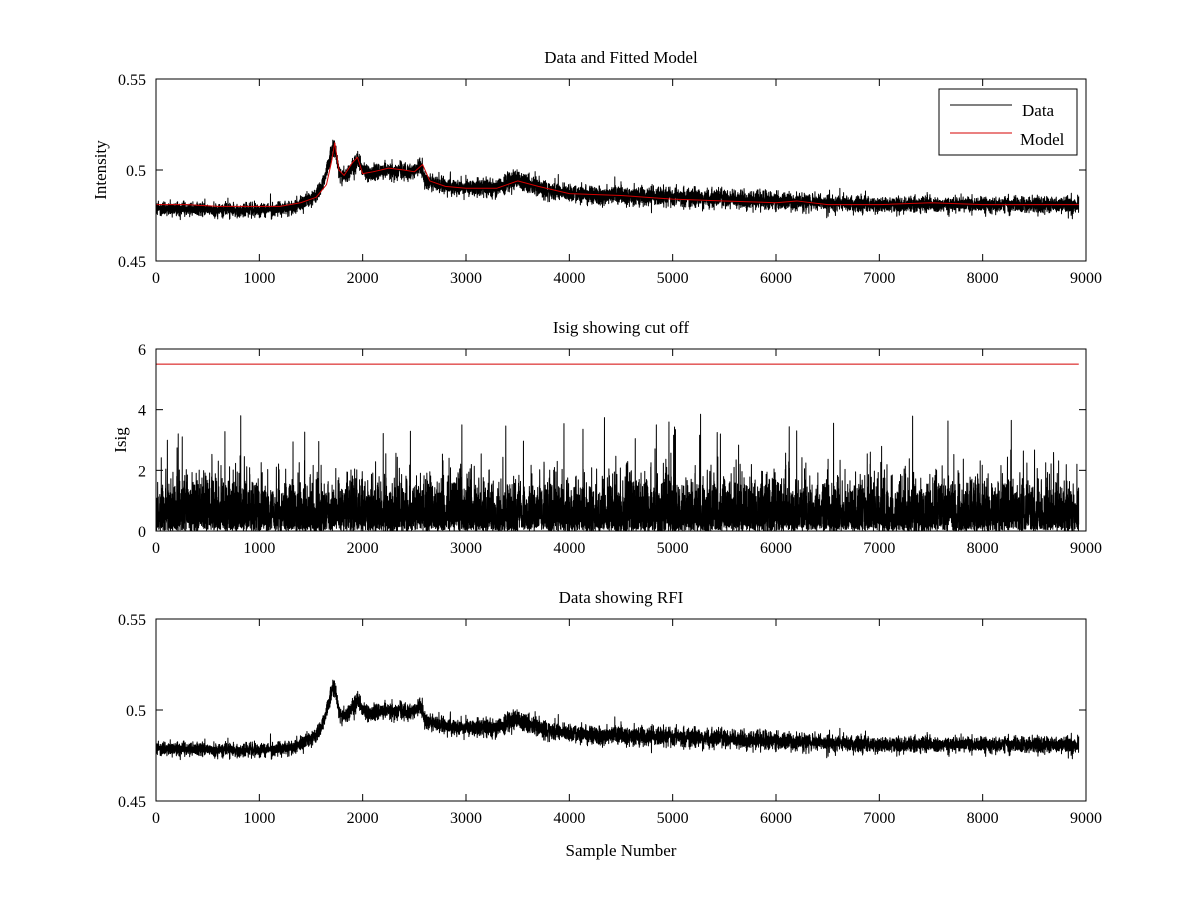  Describe the element at coordinates (142, 471) in the screenshot. I see `y-tick-label: 2` at that location.